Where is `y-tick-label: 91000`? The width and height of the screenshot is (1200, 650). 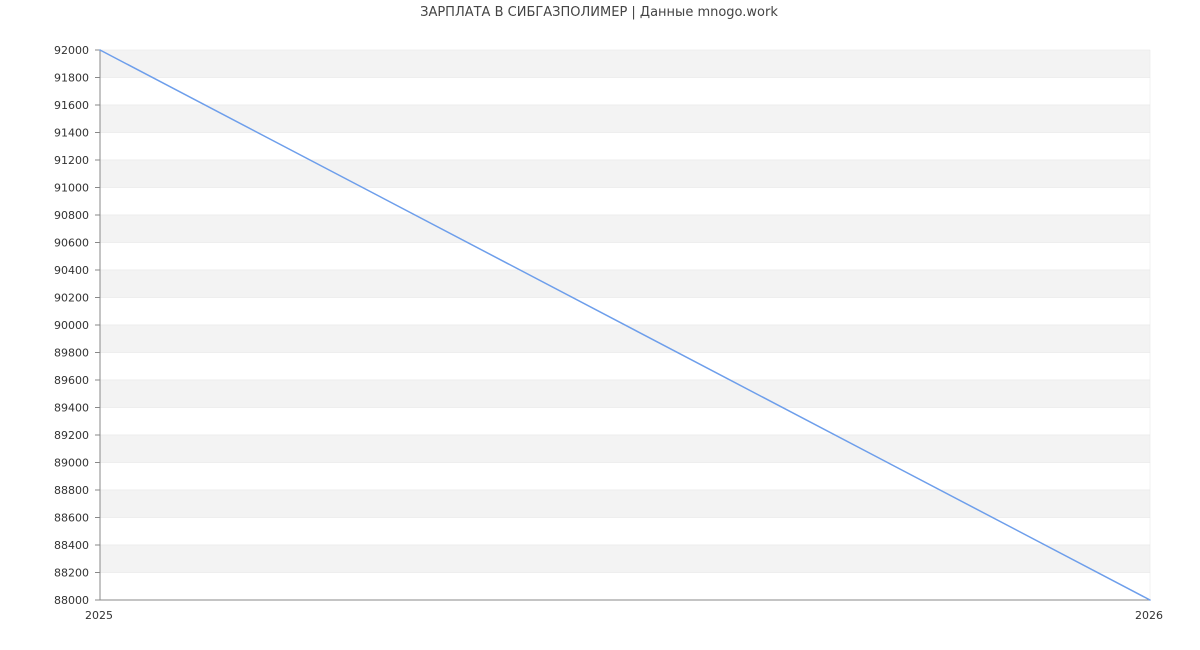 y-tick-label: 91000 is located at coordinates (71, 188).